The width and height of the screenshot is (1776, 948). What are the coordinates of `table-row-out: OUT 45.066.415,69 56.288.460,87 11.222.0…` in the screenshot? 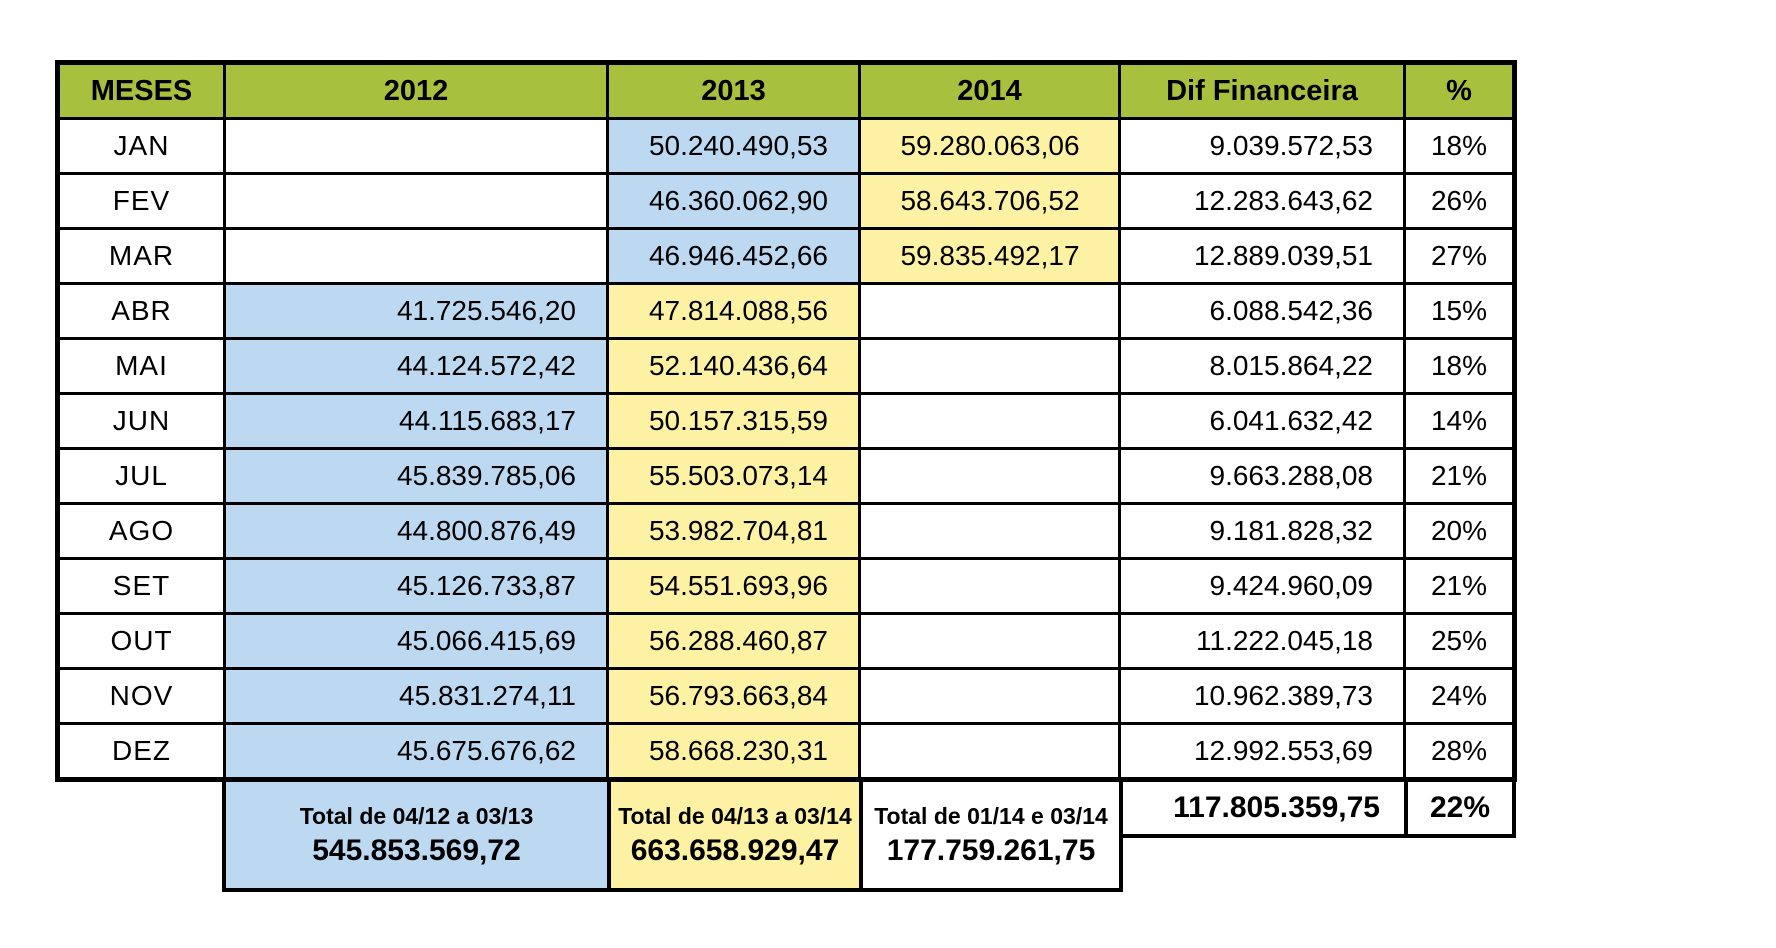 It's located at (786, 641).